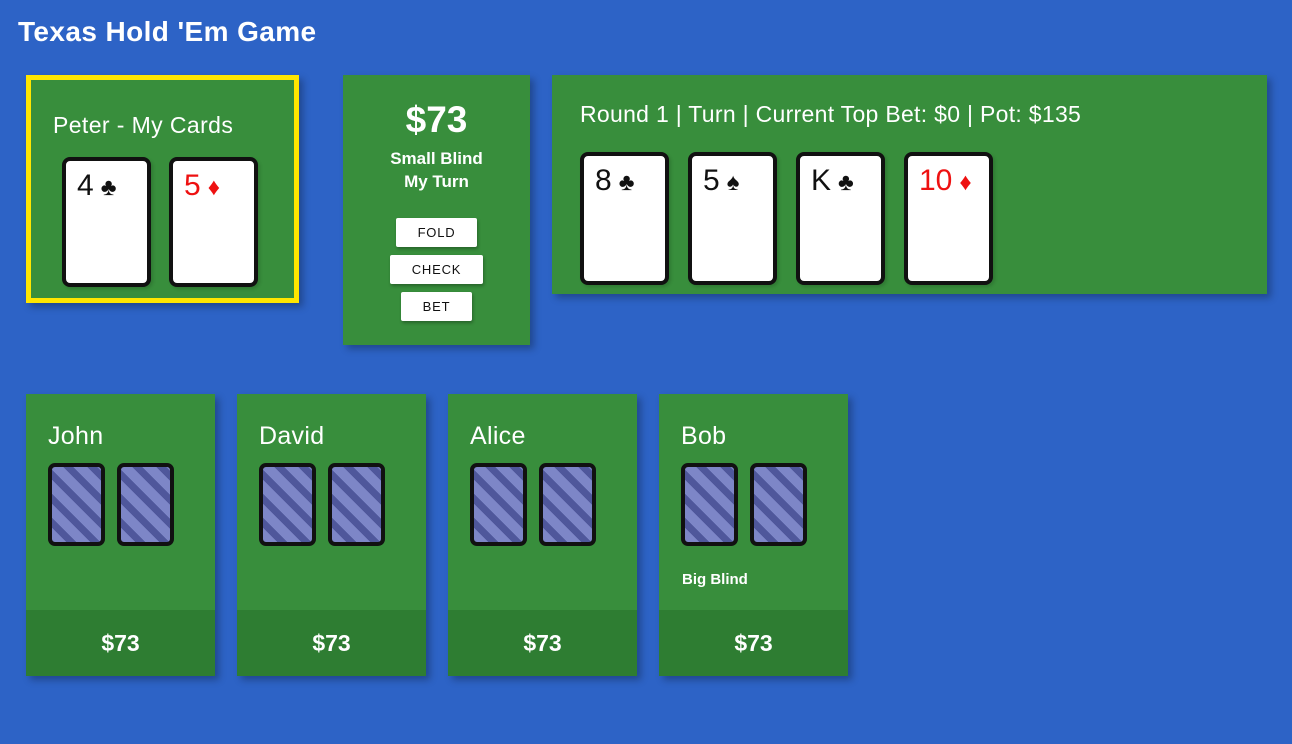 This screenshot has width=1292, height=744. What do you see at coordinates (821, 180) in the screenshot?
I see `card-rank: K` at bounding box center [821, 180].